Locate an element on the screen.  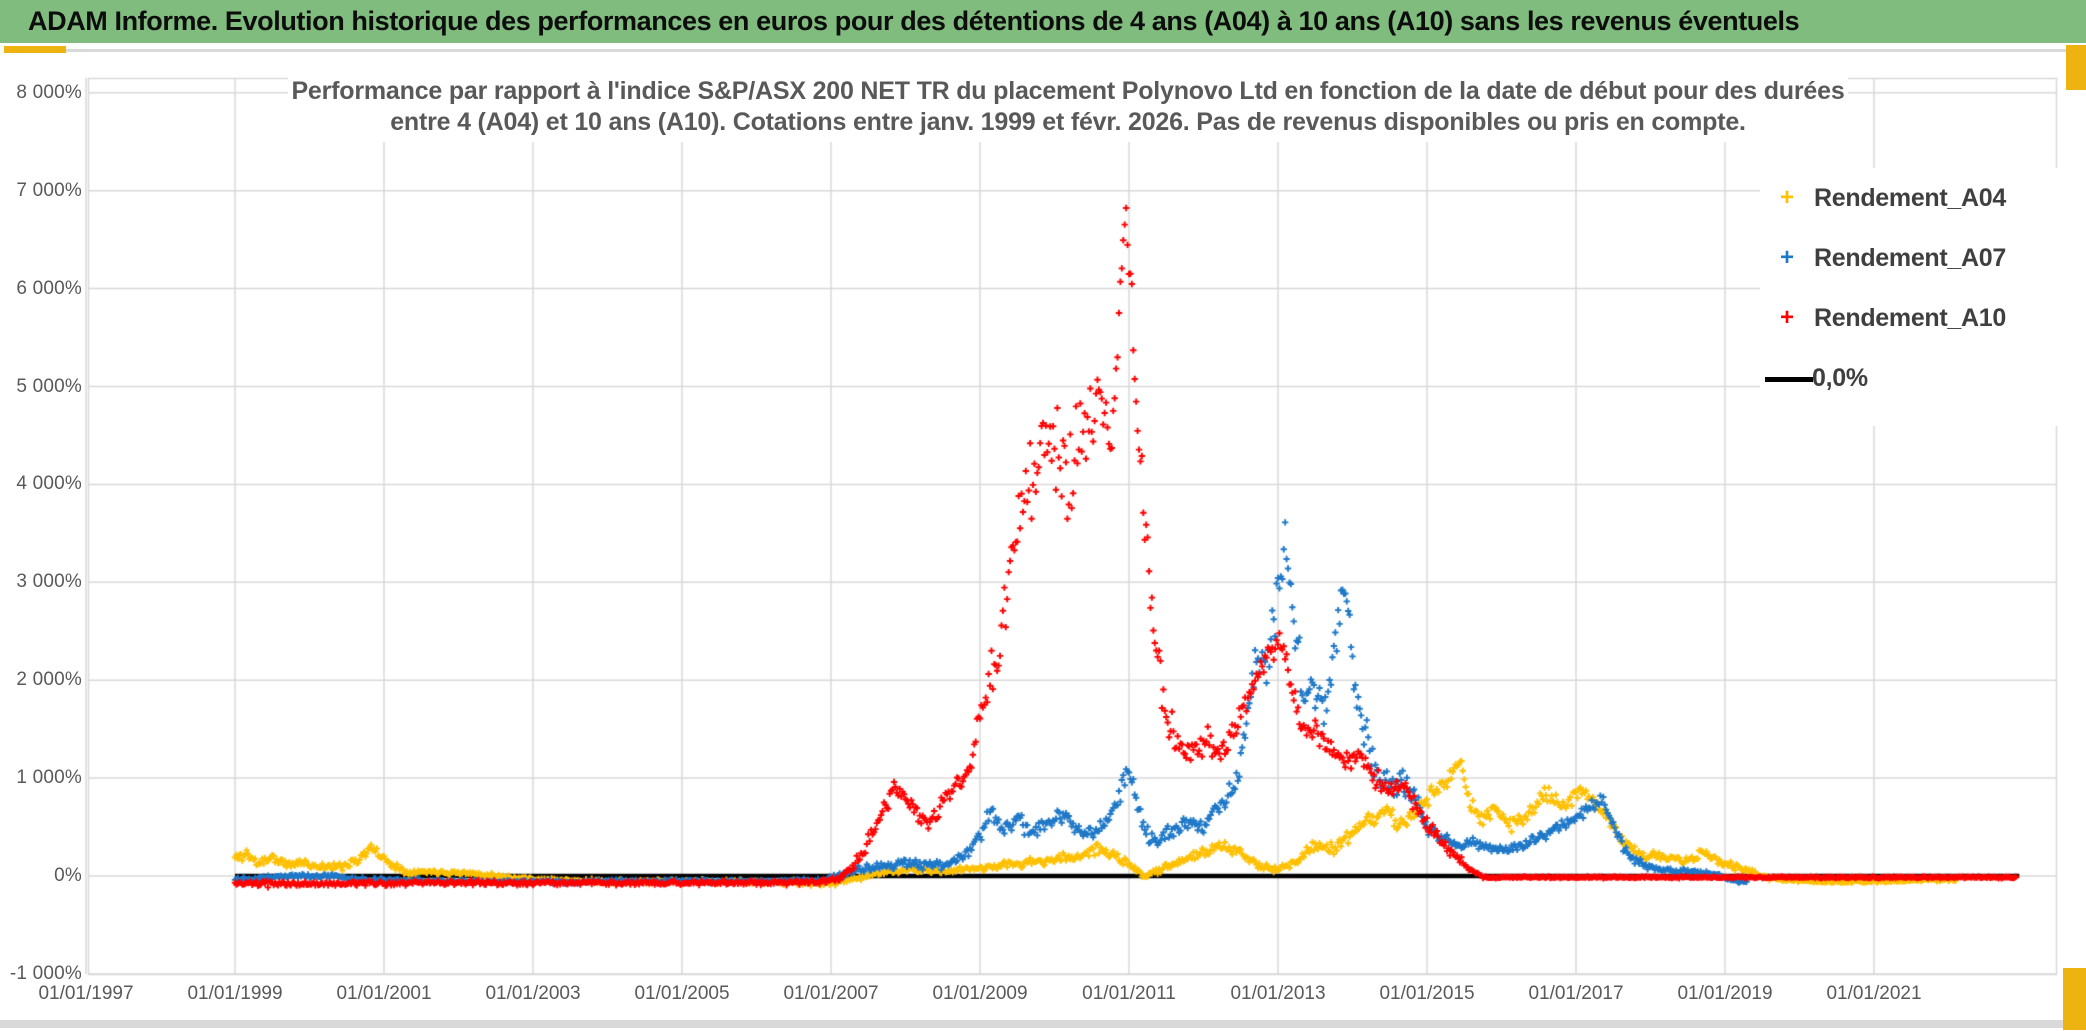
x-tick-label: 01/01/2015 is located at coordinates (1427, 993).